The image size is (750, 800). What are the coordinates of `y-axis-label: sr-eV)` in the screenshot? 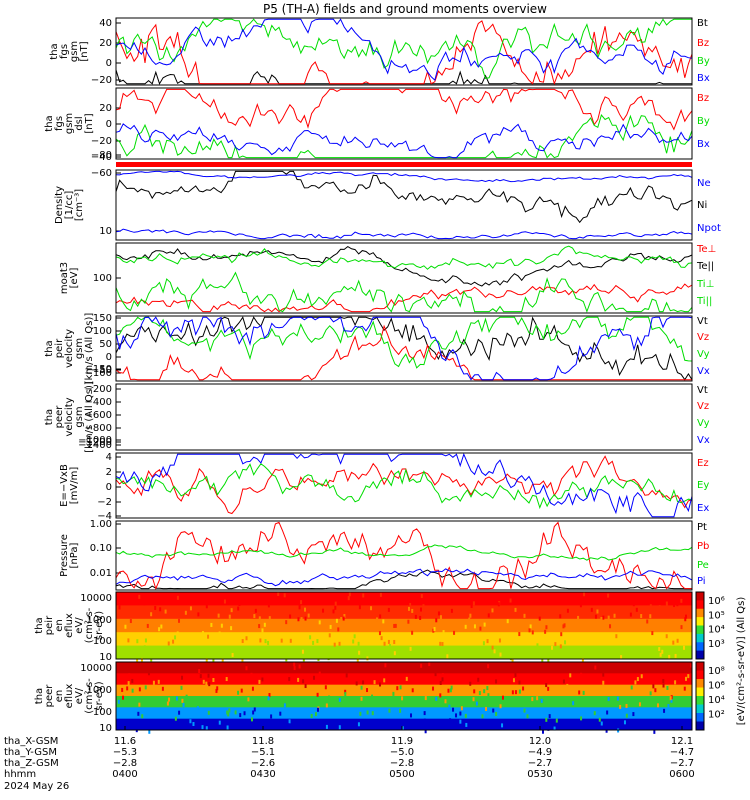 It's located at (99, 625).